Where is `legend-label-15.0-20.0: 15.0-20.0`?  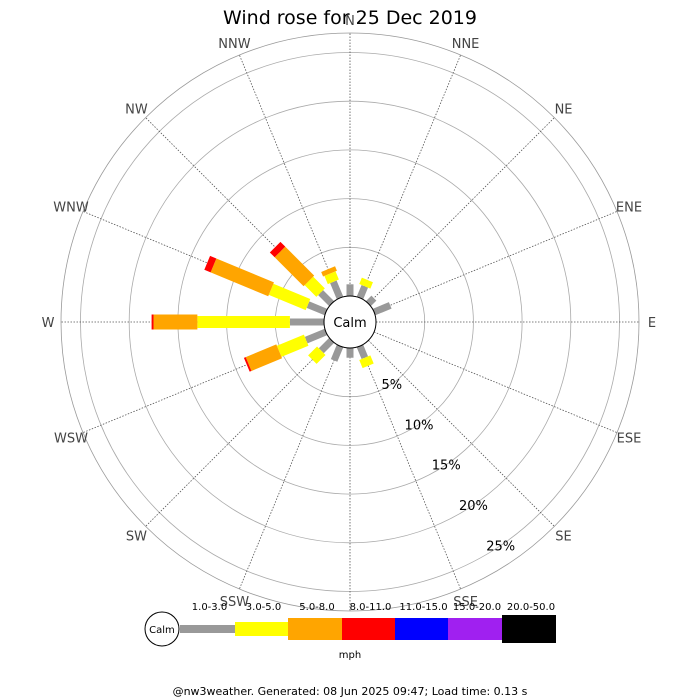 legend-label-15.0-20.0: 15.0-20.0 is located at coordinates (477, 607).